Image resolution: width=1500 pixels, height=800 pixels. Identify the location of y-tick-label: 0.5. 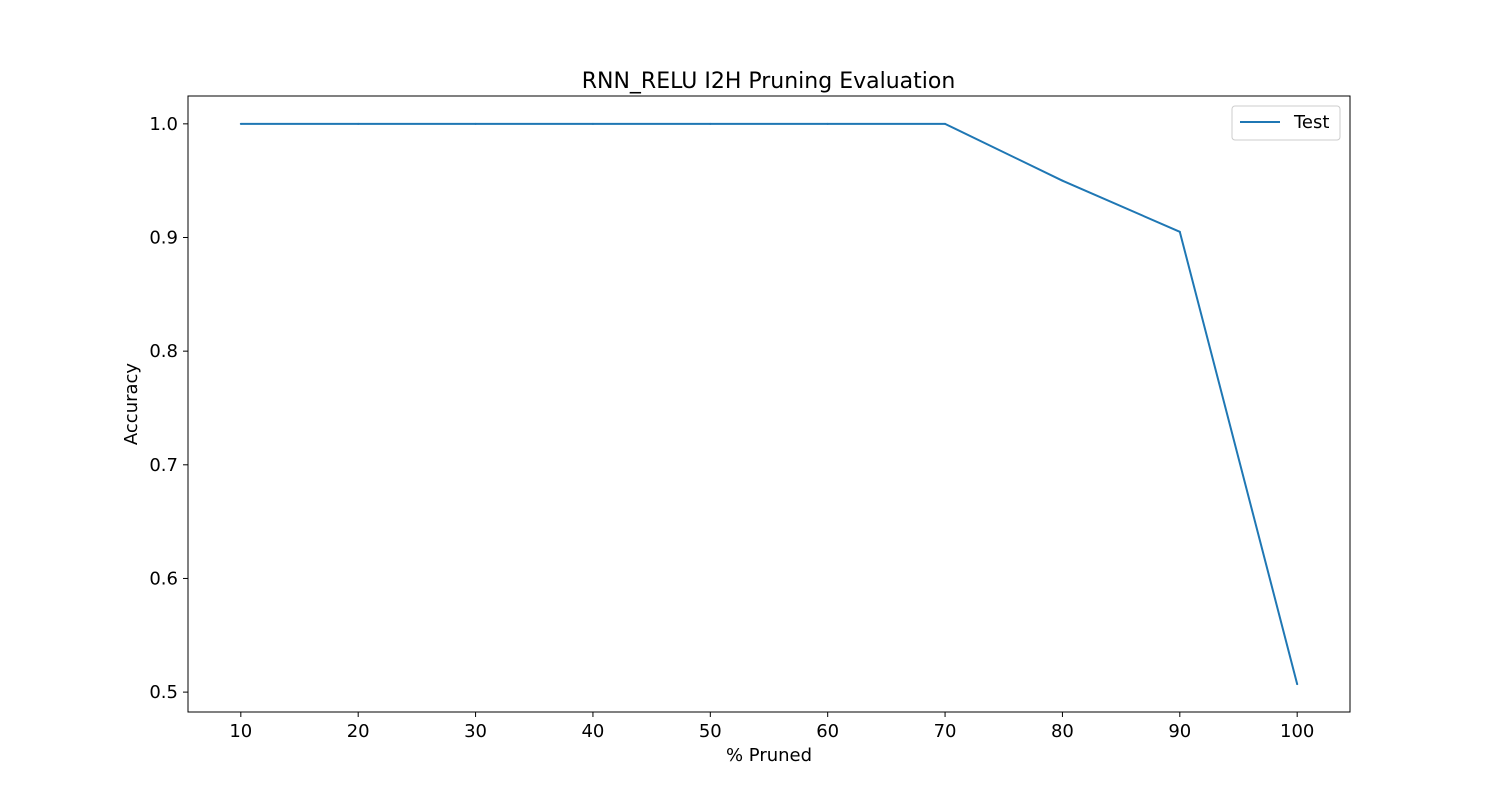
(163, 692).